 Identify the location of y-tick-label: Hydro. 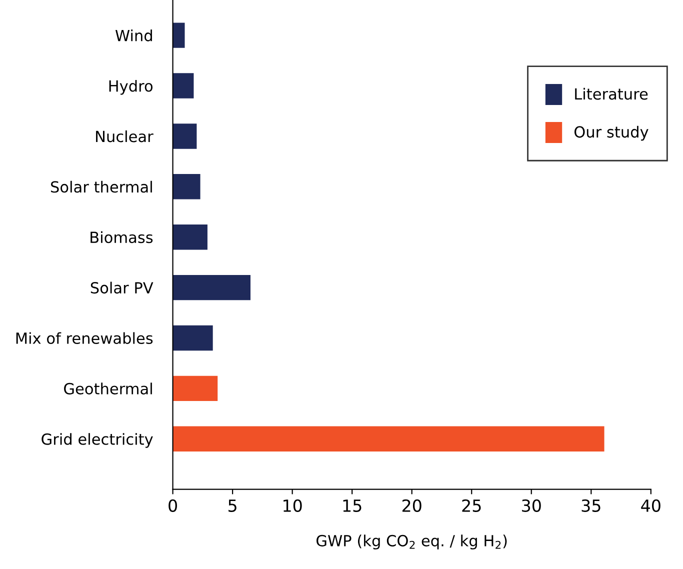
(131, 87).